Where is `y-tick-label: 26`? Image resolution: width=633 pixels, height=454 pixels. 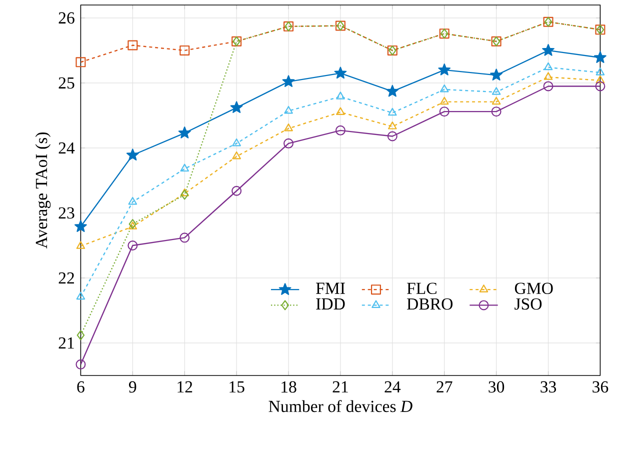
y-tick-label: 26 is located at coordinates (66, 18).